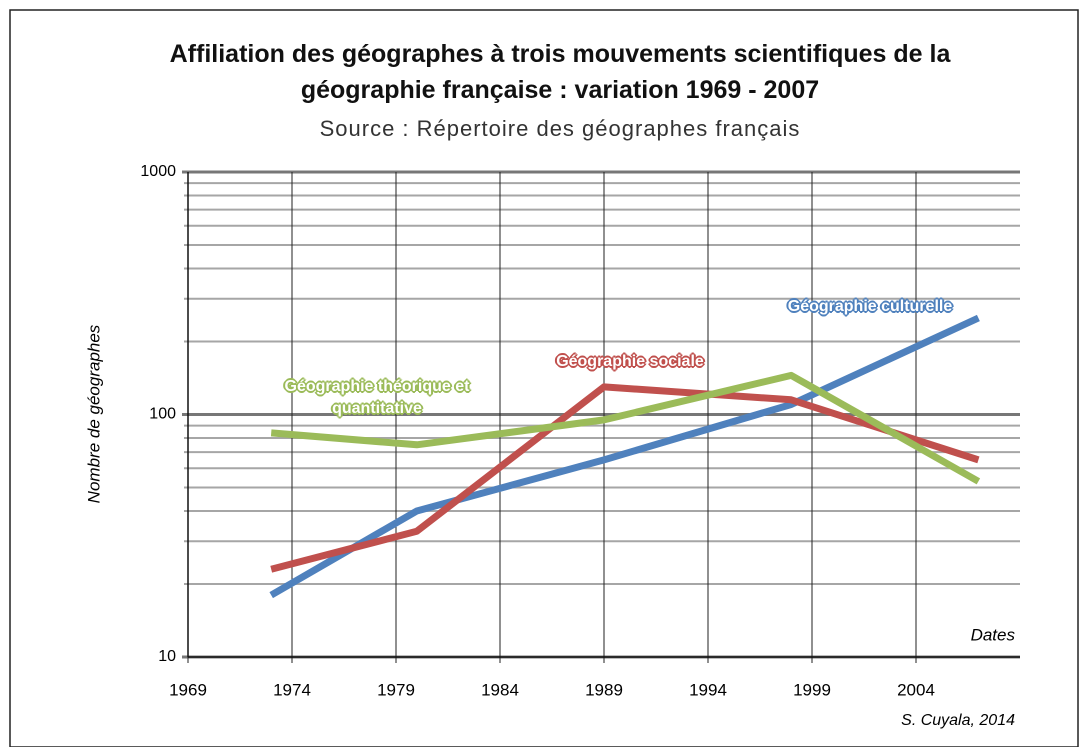 This screenshot has height=747, width=1088. Describe the element at coordinates (604, 689) in the screenshot. I see `x-tick-label: 1989` at that location.